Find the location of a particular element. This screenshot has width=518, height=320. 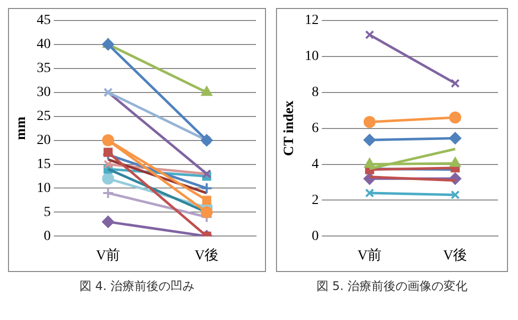

y-tick-label: 20 is located at coordinates (43, 140).